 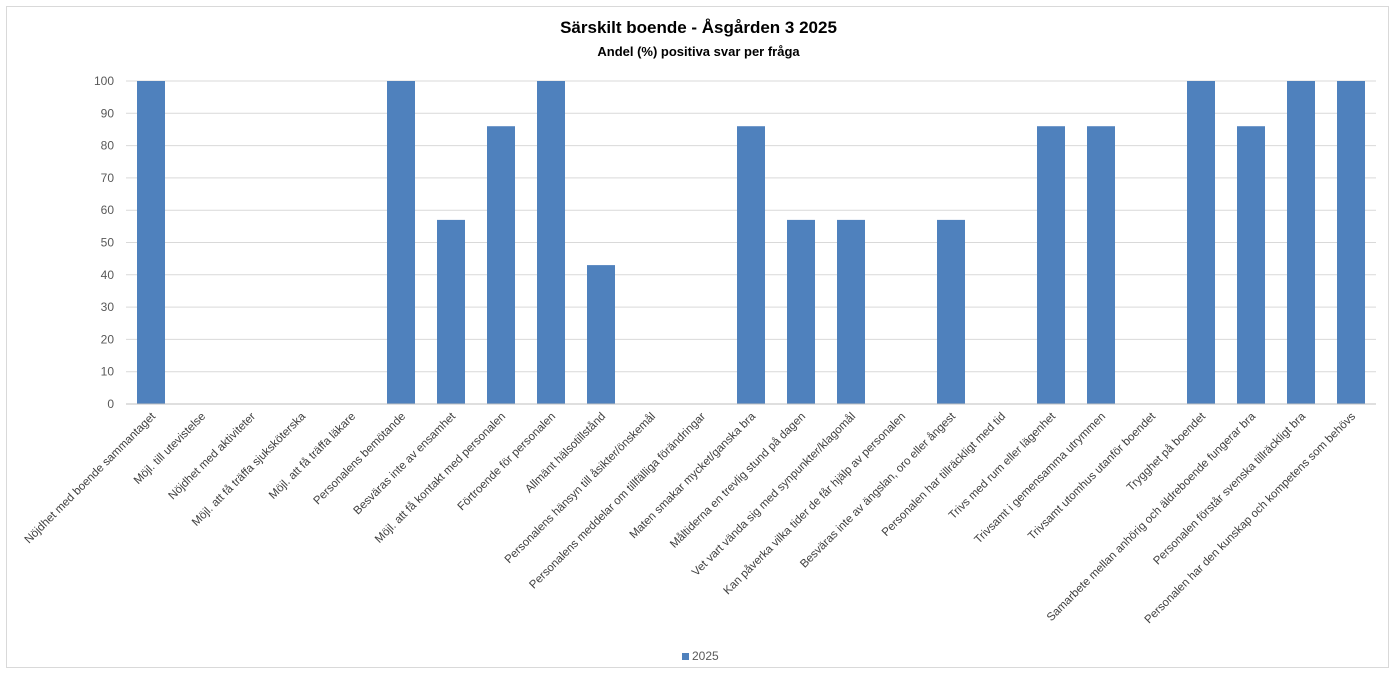 What do you see at coordinates (108, 339) in the screenshot?
I see `y-tick-label: 20` at bounding box center [108, 339].